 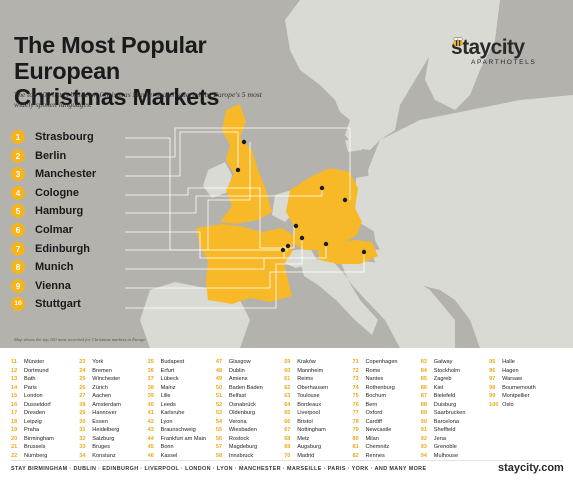 What do you see at coordinates (531, 468) in the screenshot?
I see `website-link: staycity.com` at bounding box center [531, 468].